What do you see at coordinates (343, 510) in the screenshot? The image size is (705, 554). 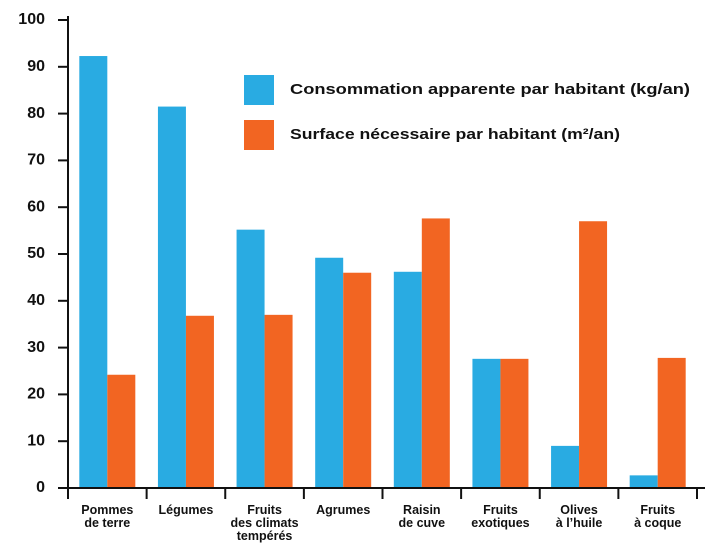 I see `x-tick-label: Agrumes` at bounding box center [343, 510].